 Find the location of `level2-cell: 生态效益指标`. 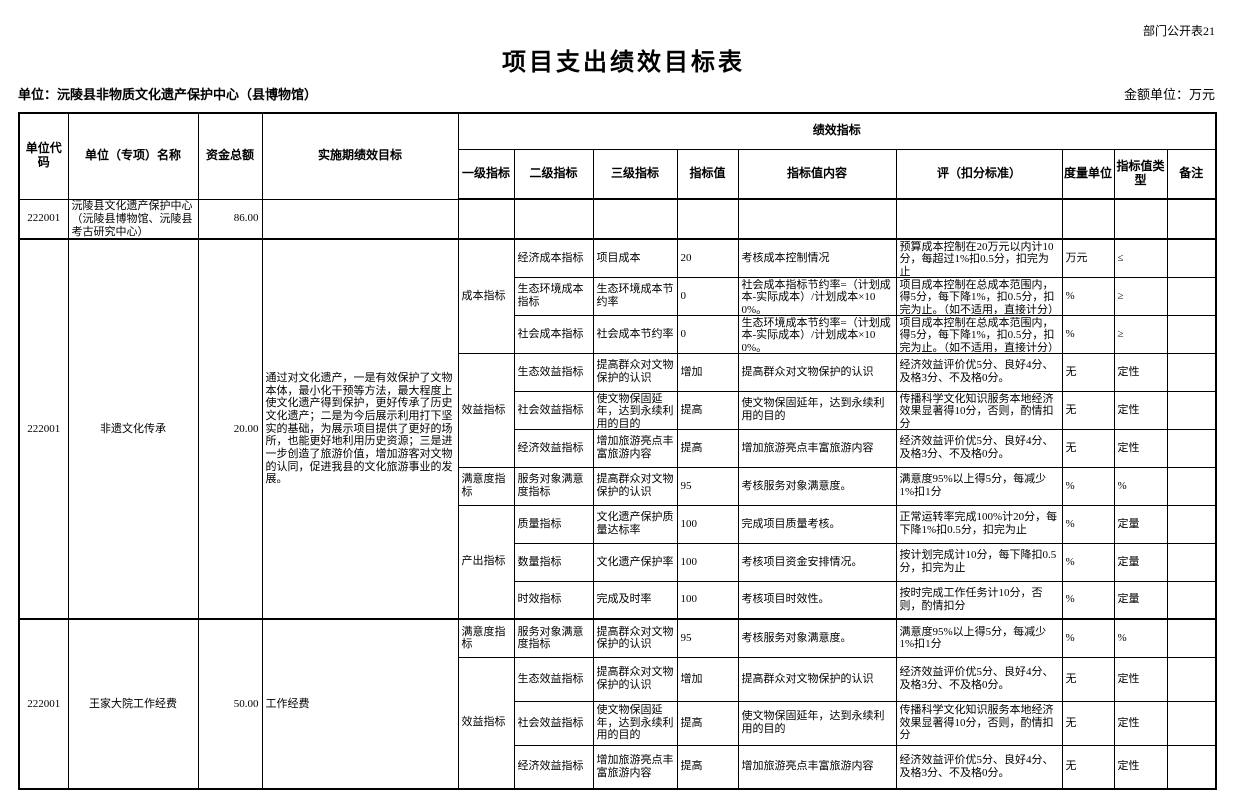

level2-cell: 生态效益指标 is located at coordinates (553, 372).